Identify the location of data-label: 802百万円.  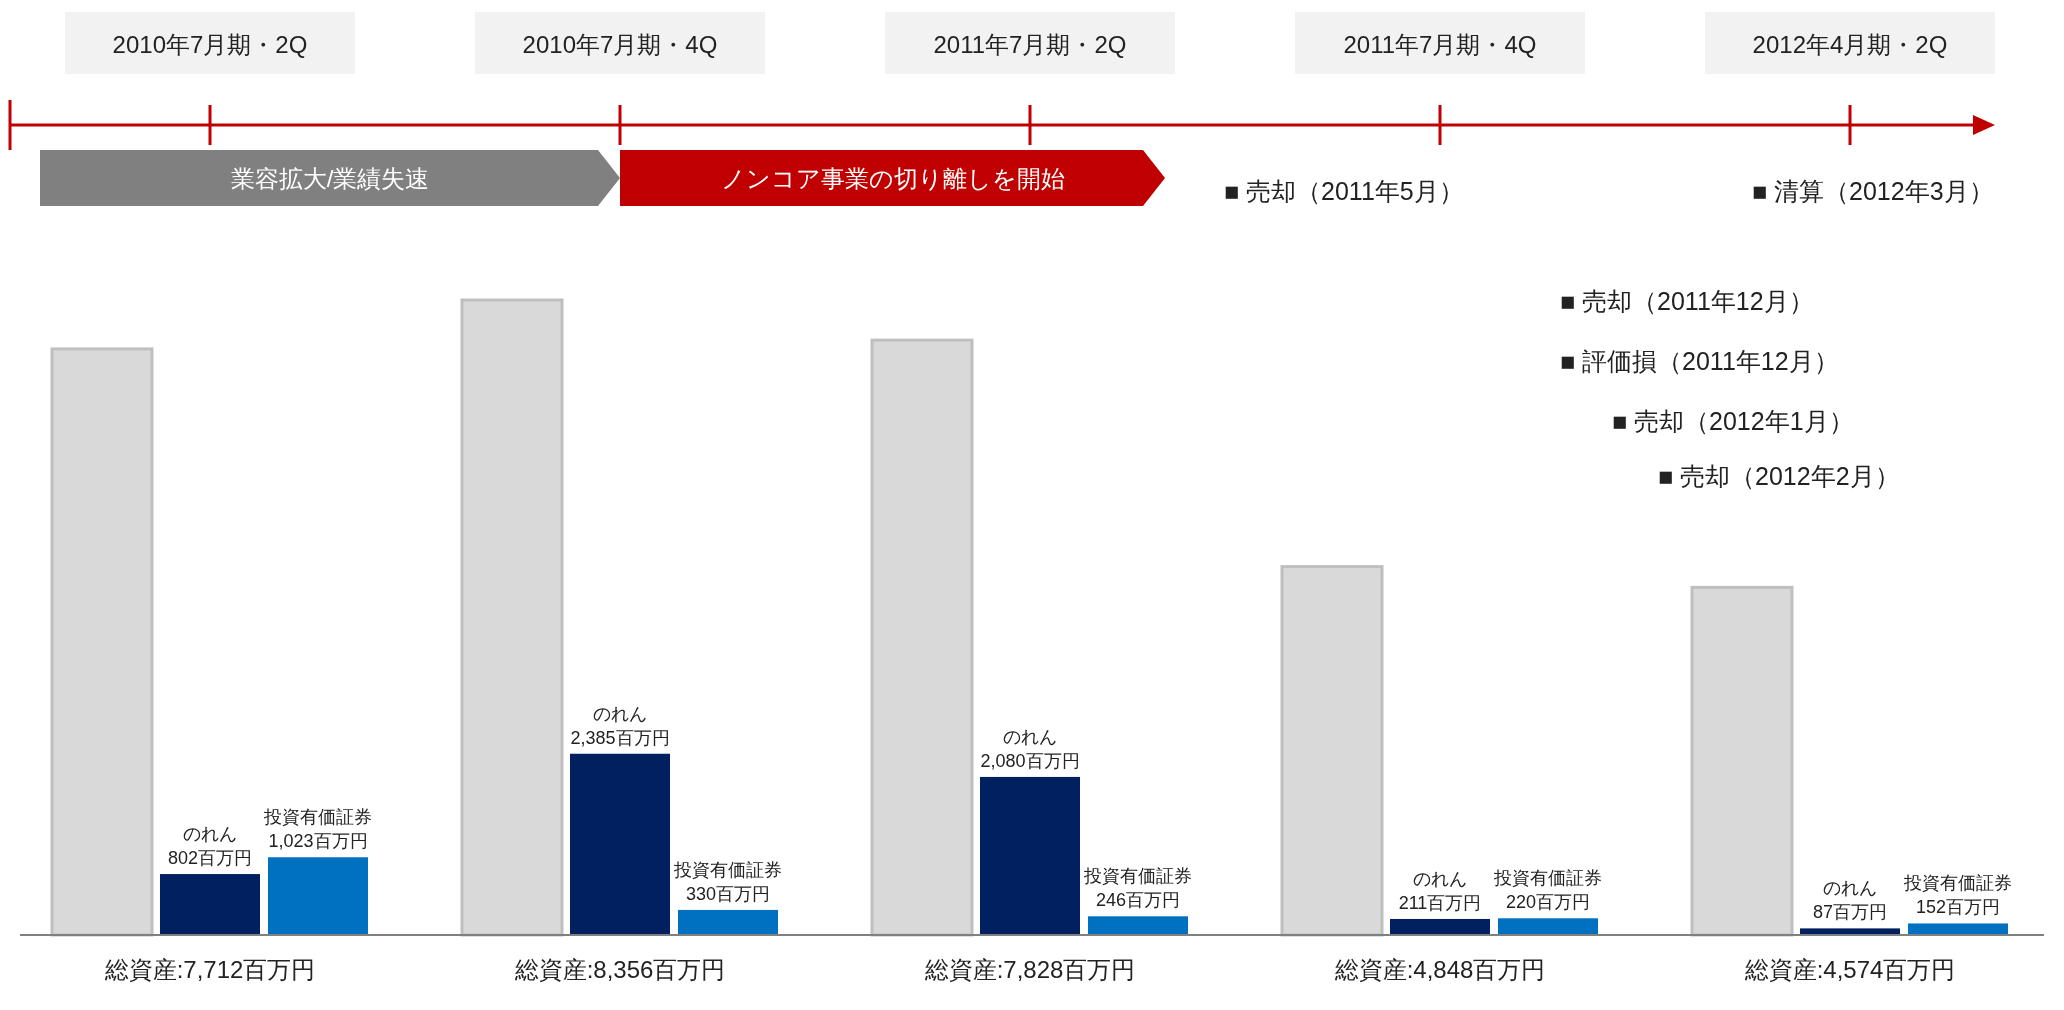
(210, 858).